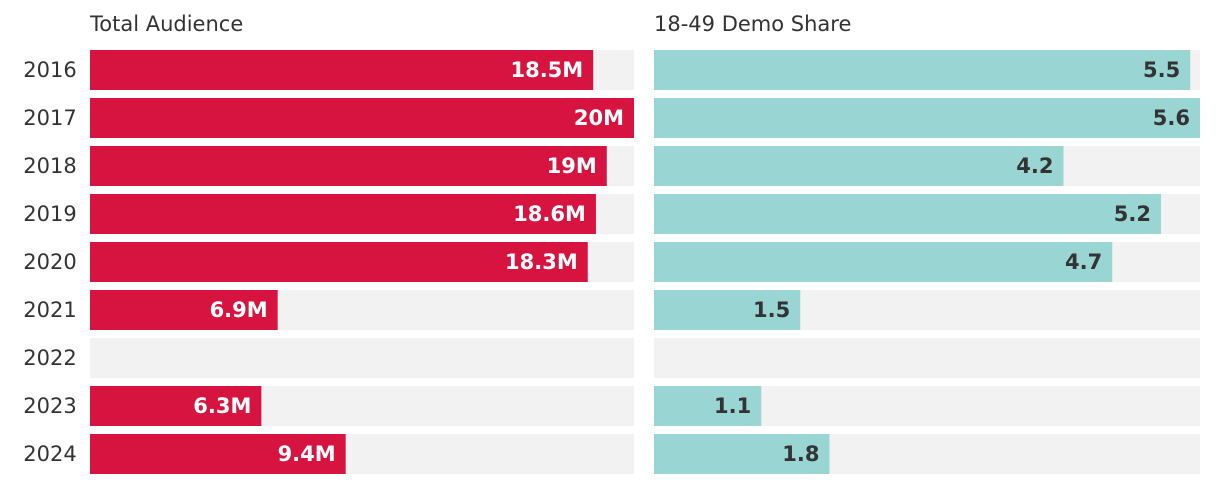 The image size is (1220, 484). What do you see at coordinates (1161, 70) in the screenshot?
I see `demo-share-value-label-2016: 5.5` at bounding box center [1161, 70].